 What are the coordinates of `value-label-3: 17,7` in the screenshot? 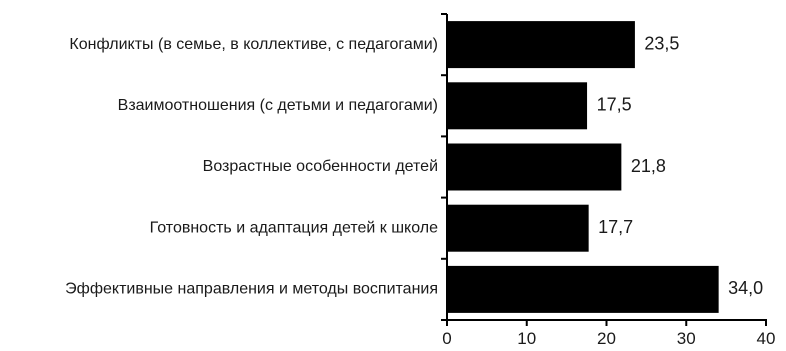 It's located at (615, 227).